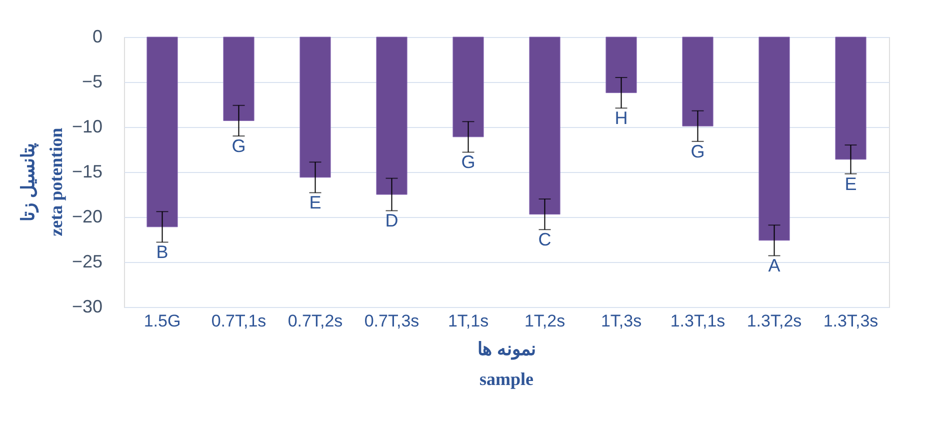  I want to click on y-tick-label: −25, so click(87, 262).